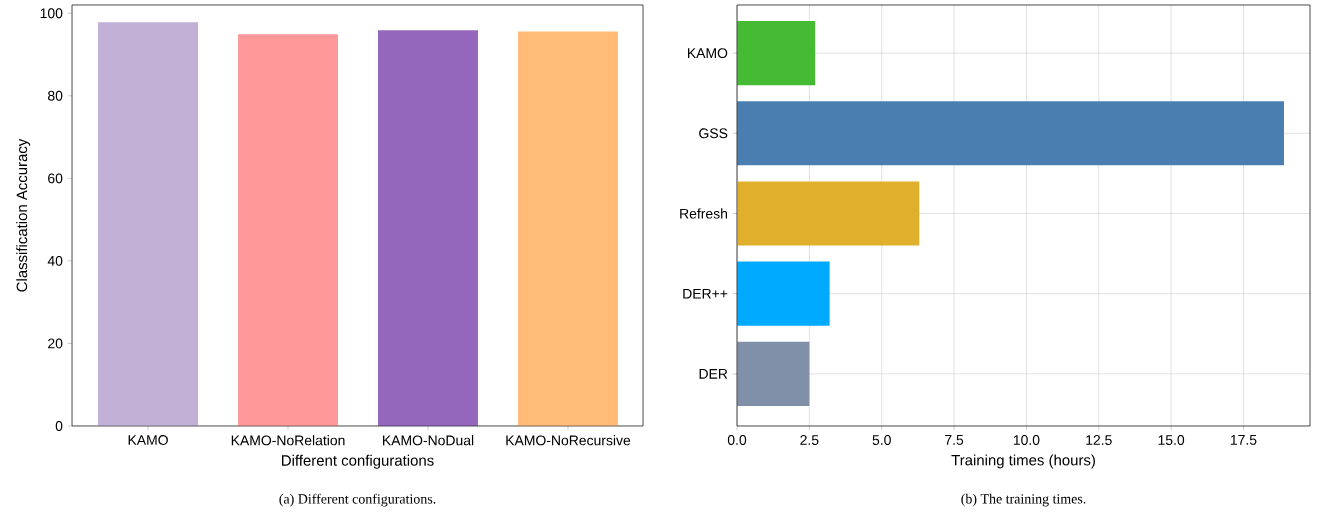  Describe the element at coordinates (737, 440) in the screenshot. I see `x-tick-label: 0.0` at that location.